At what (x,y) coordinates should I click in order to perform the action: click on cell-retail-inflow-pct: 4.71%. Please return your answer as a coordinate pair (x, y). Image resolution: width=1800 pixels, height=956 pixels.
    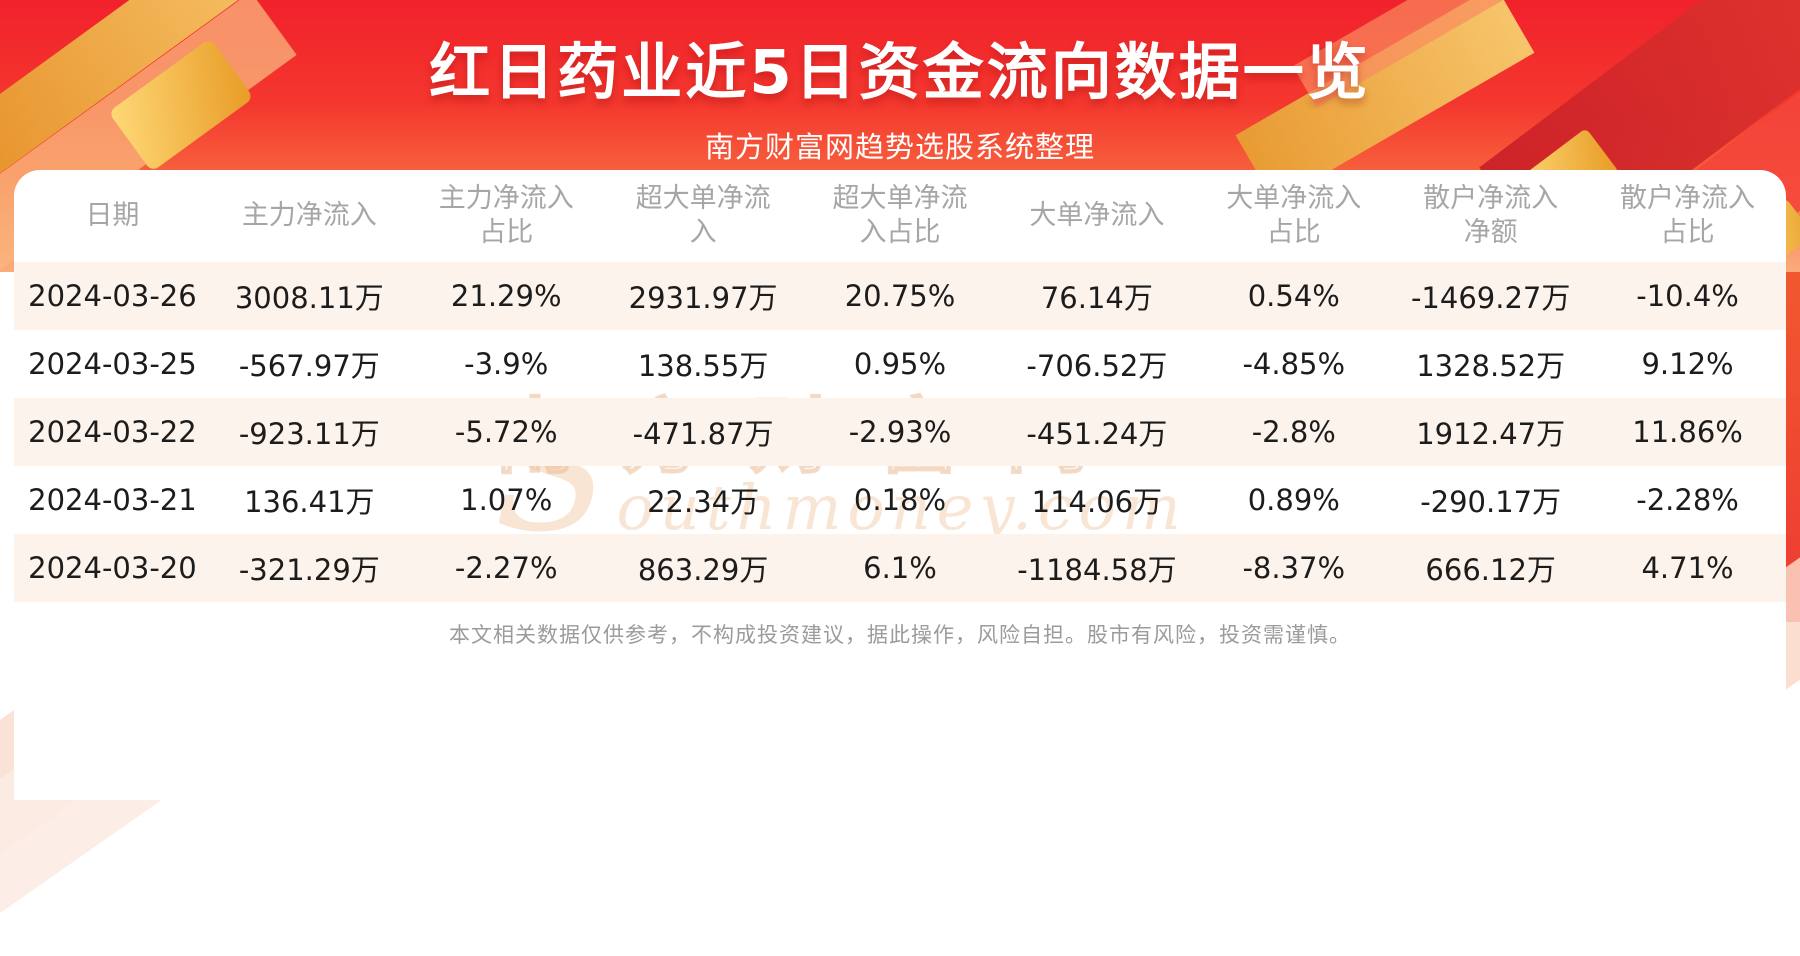
    Looking at the image, I should click on (1687, 568).